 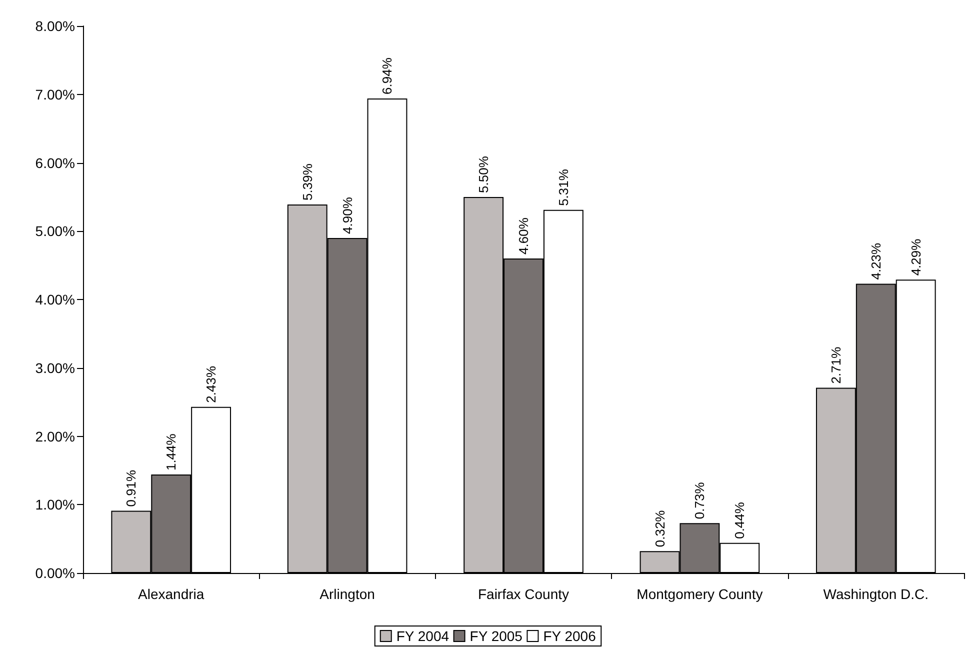 I want to click on data-label: 0.73%, so click(x=700, y=501).